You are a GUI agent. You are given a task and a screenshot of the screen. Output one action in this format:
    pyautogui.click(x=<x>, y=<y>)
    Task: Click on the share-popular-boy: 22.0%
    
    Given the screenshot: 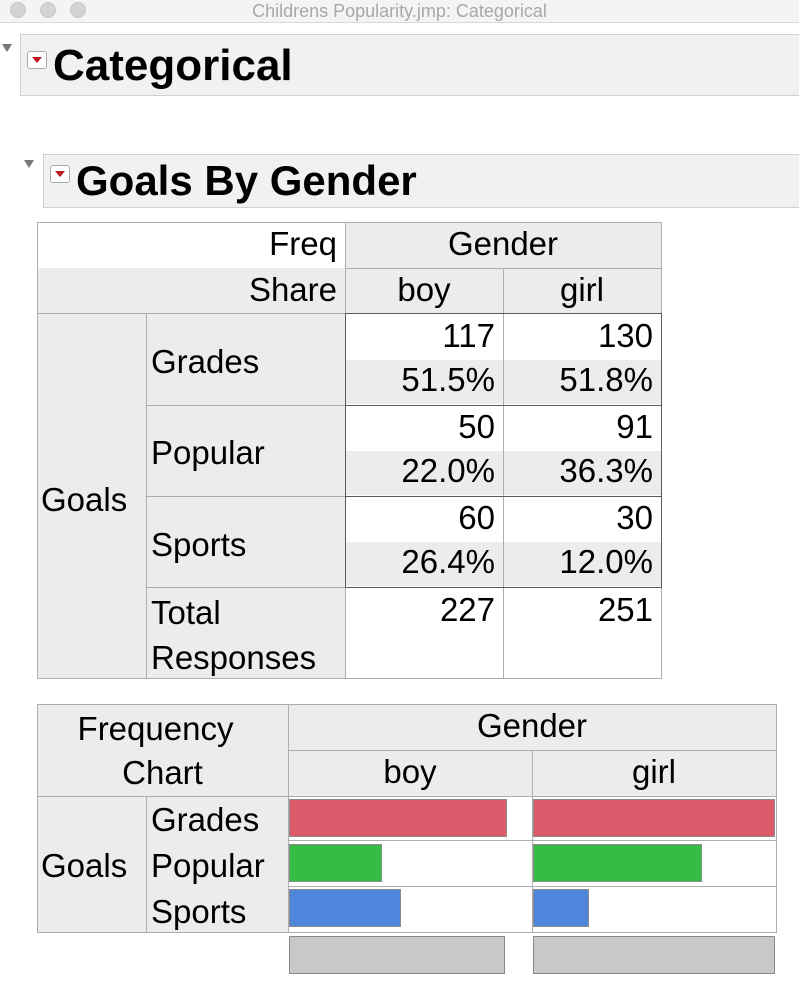 What is the action you would take?
    pyautogui.click(x=424, y=473)
    